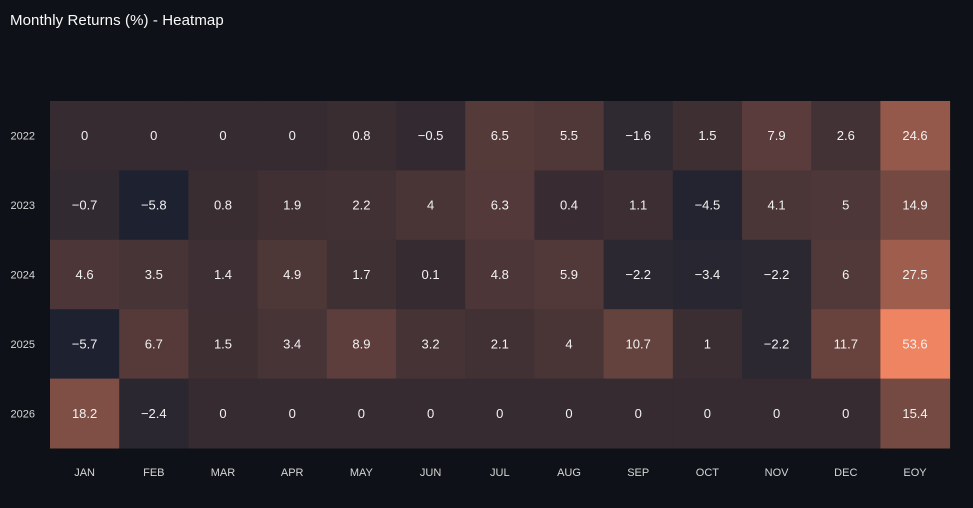  I want to click on cell-value-label: −5.7, so click(85, 343).